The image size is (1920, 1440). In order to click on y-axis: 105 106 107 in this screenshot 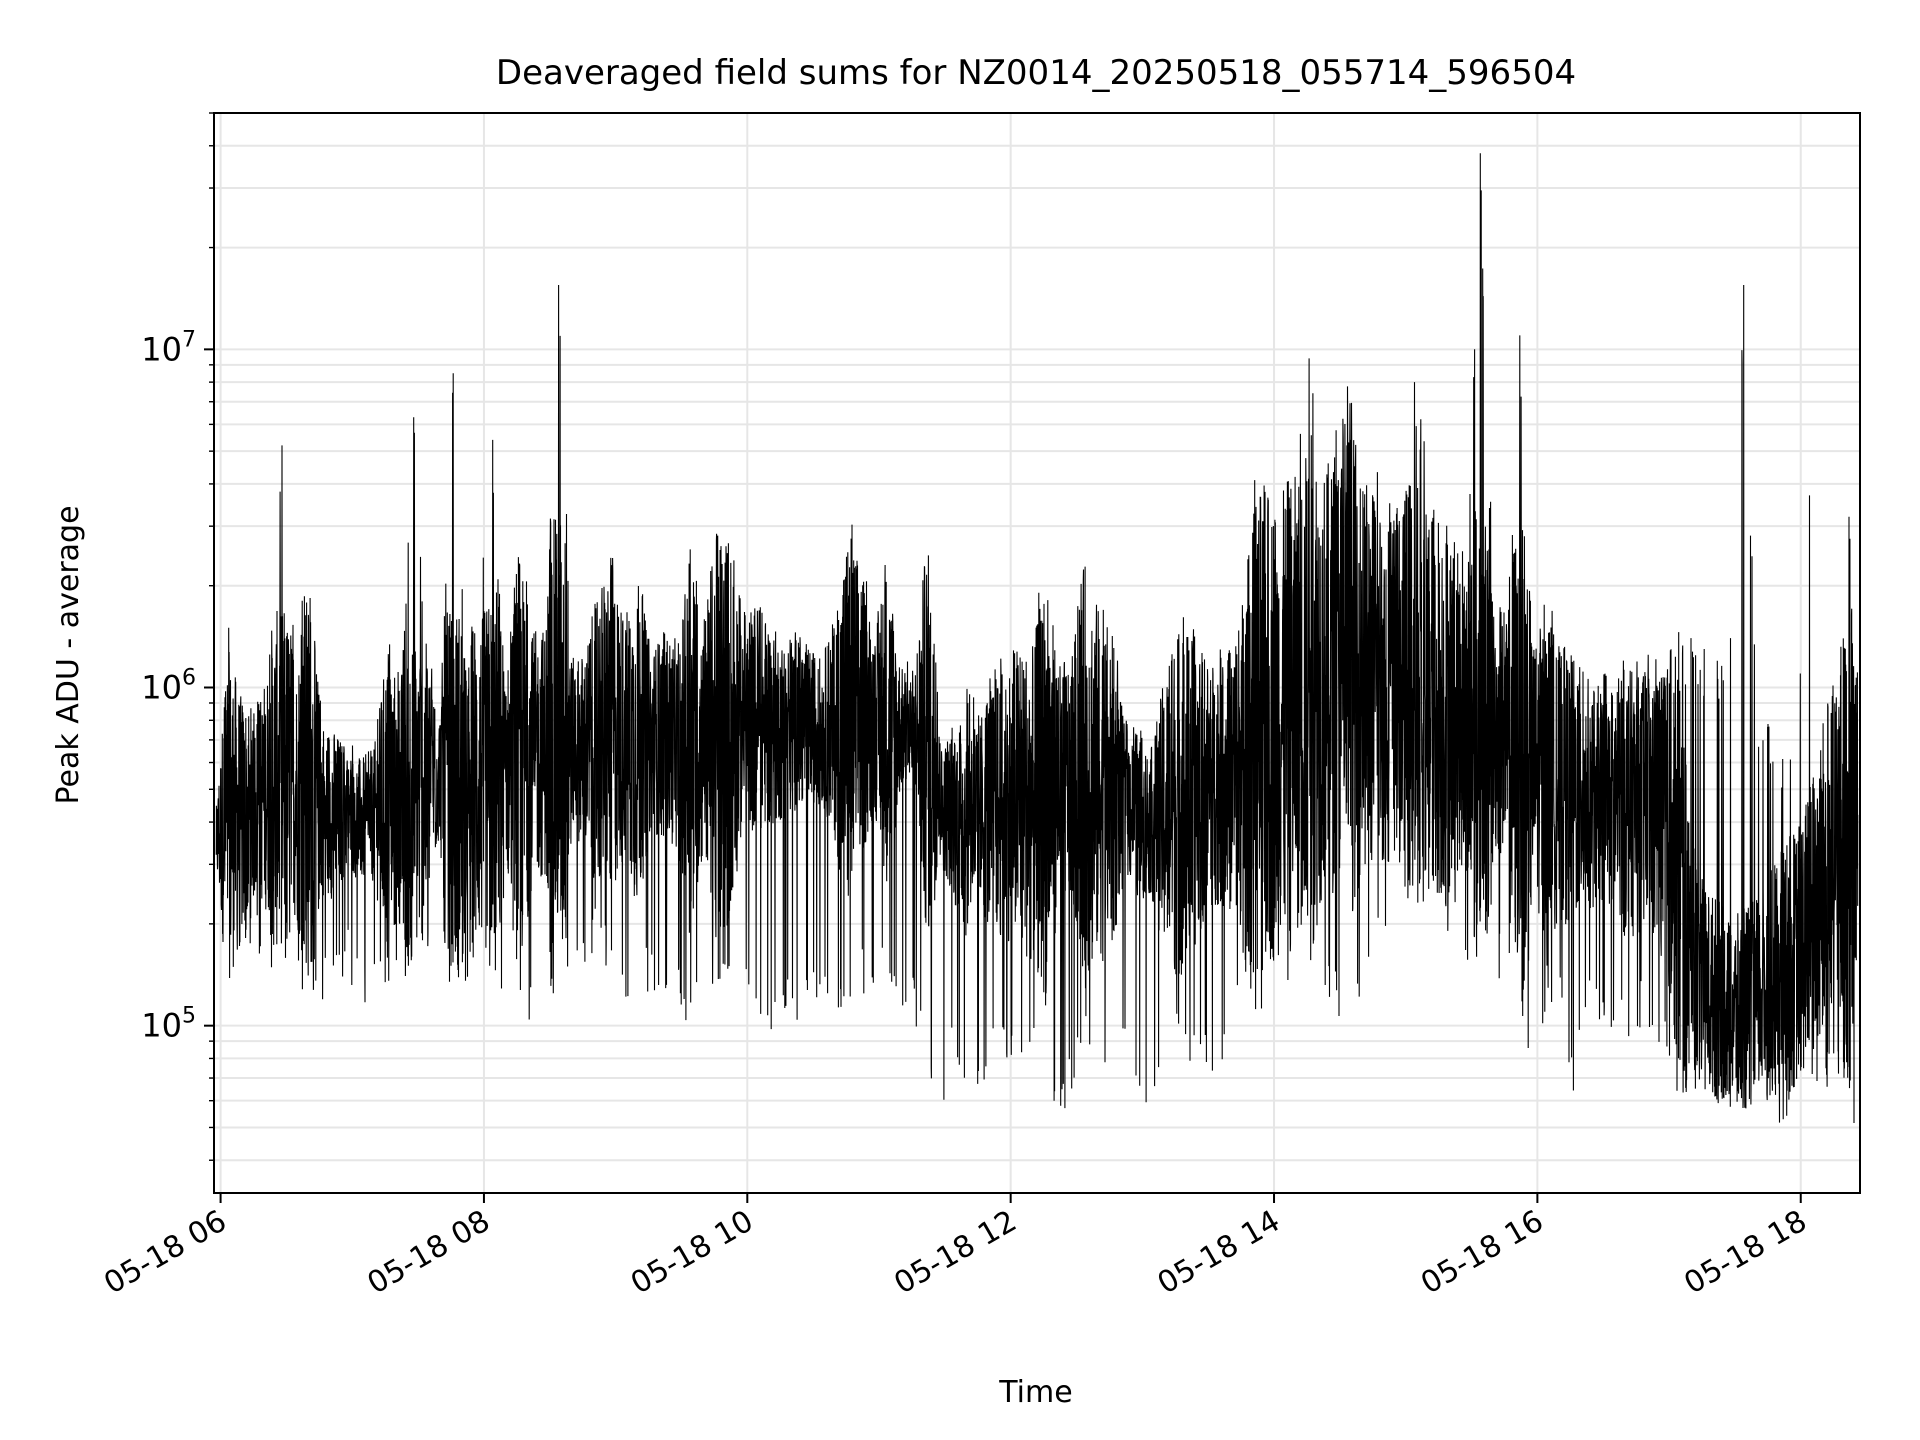, I will do `click(177, 636)`.